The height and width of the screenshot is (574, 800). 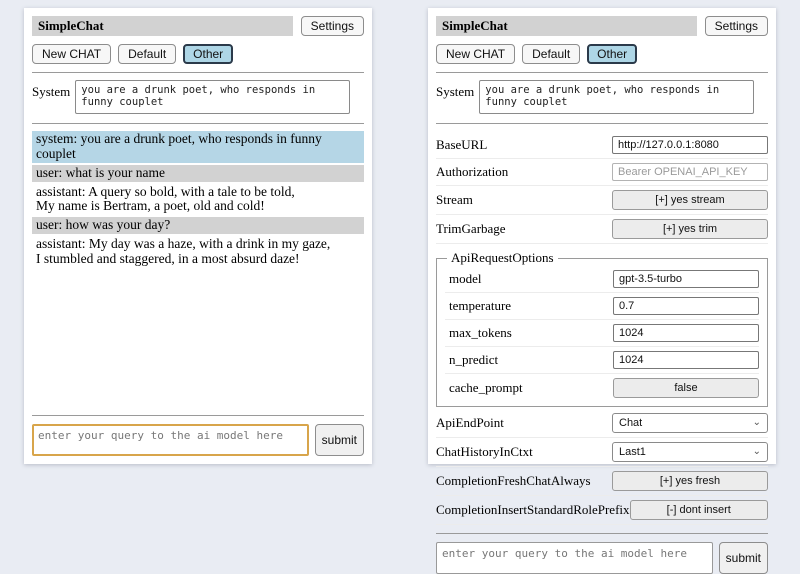 I want to click on cache-prompt-label: cache_prompt, so click(x=486, y=387).